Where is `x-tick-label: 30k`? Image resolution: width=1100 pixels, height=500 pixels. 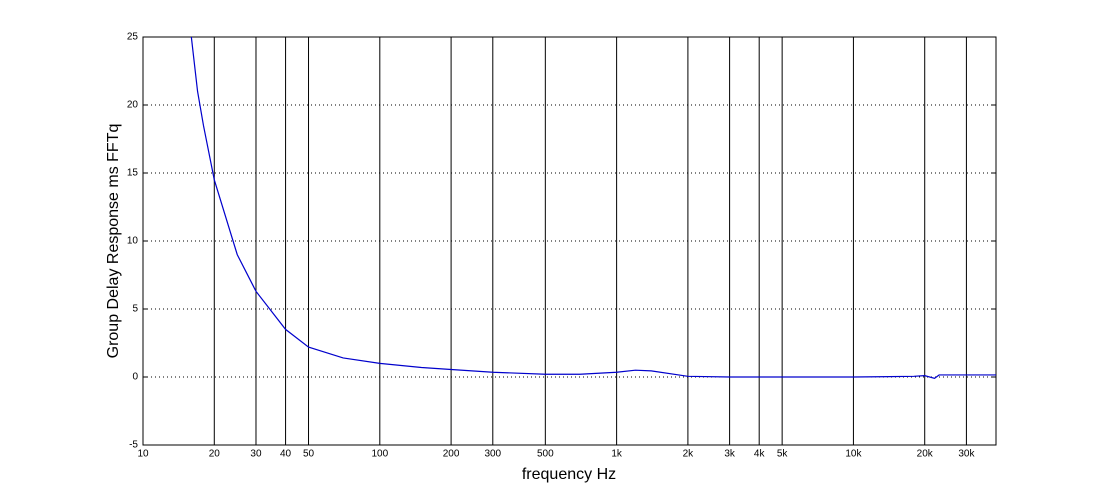 x-tick-label: 30k is located at coordinates (966, 454).